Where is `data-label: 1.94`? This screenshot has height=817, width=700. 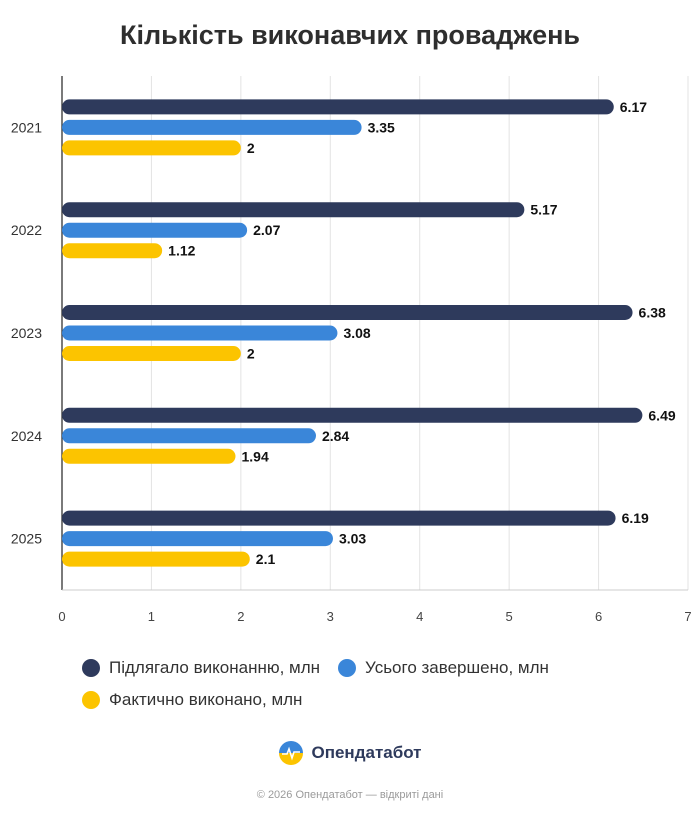 data-label: 1.94 is located at coordinates (254, 456).